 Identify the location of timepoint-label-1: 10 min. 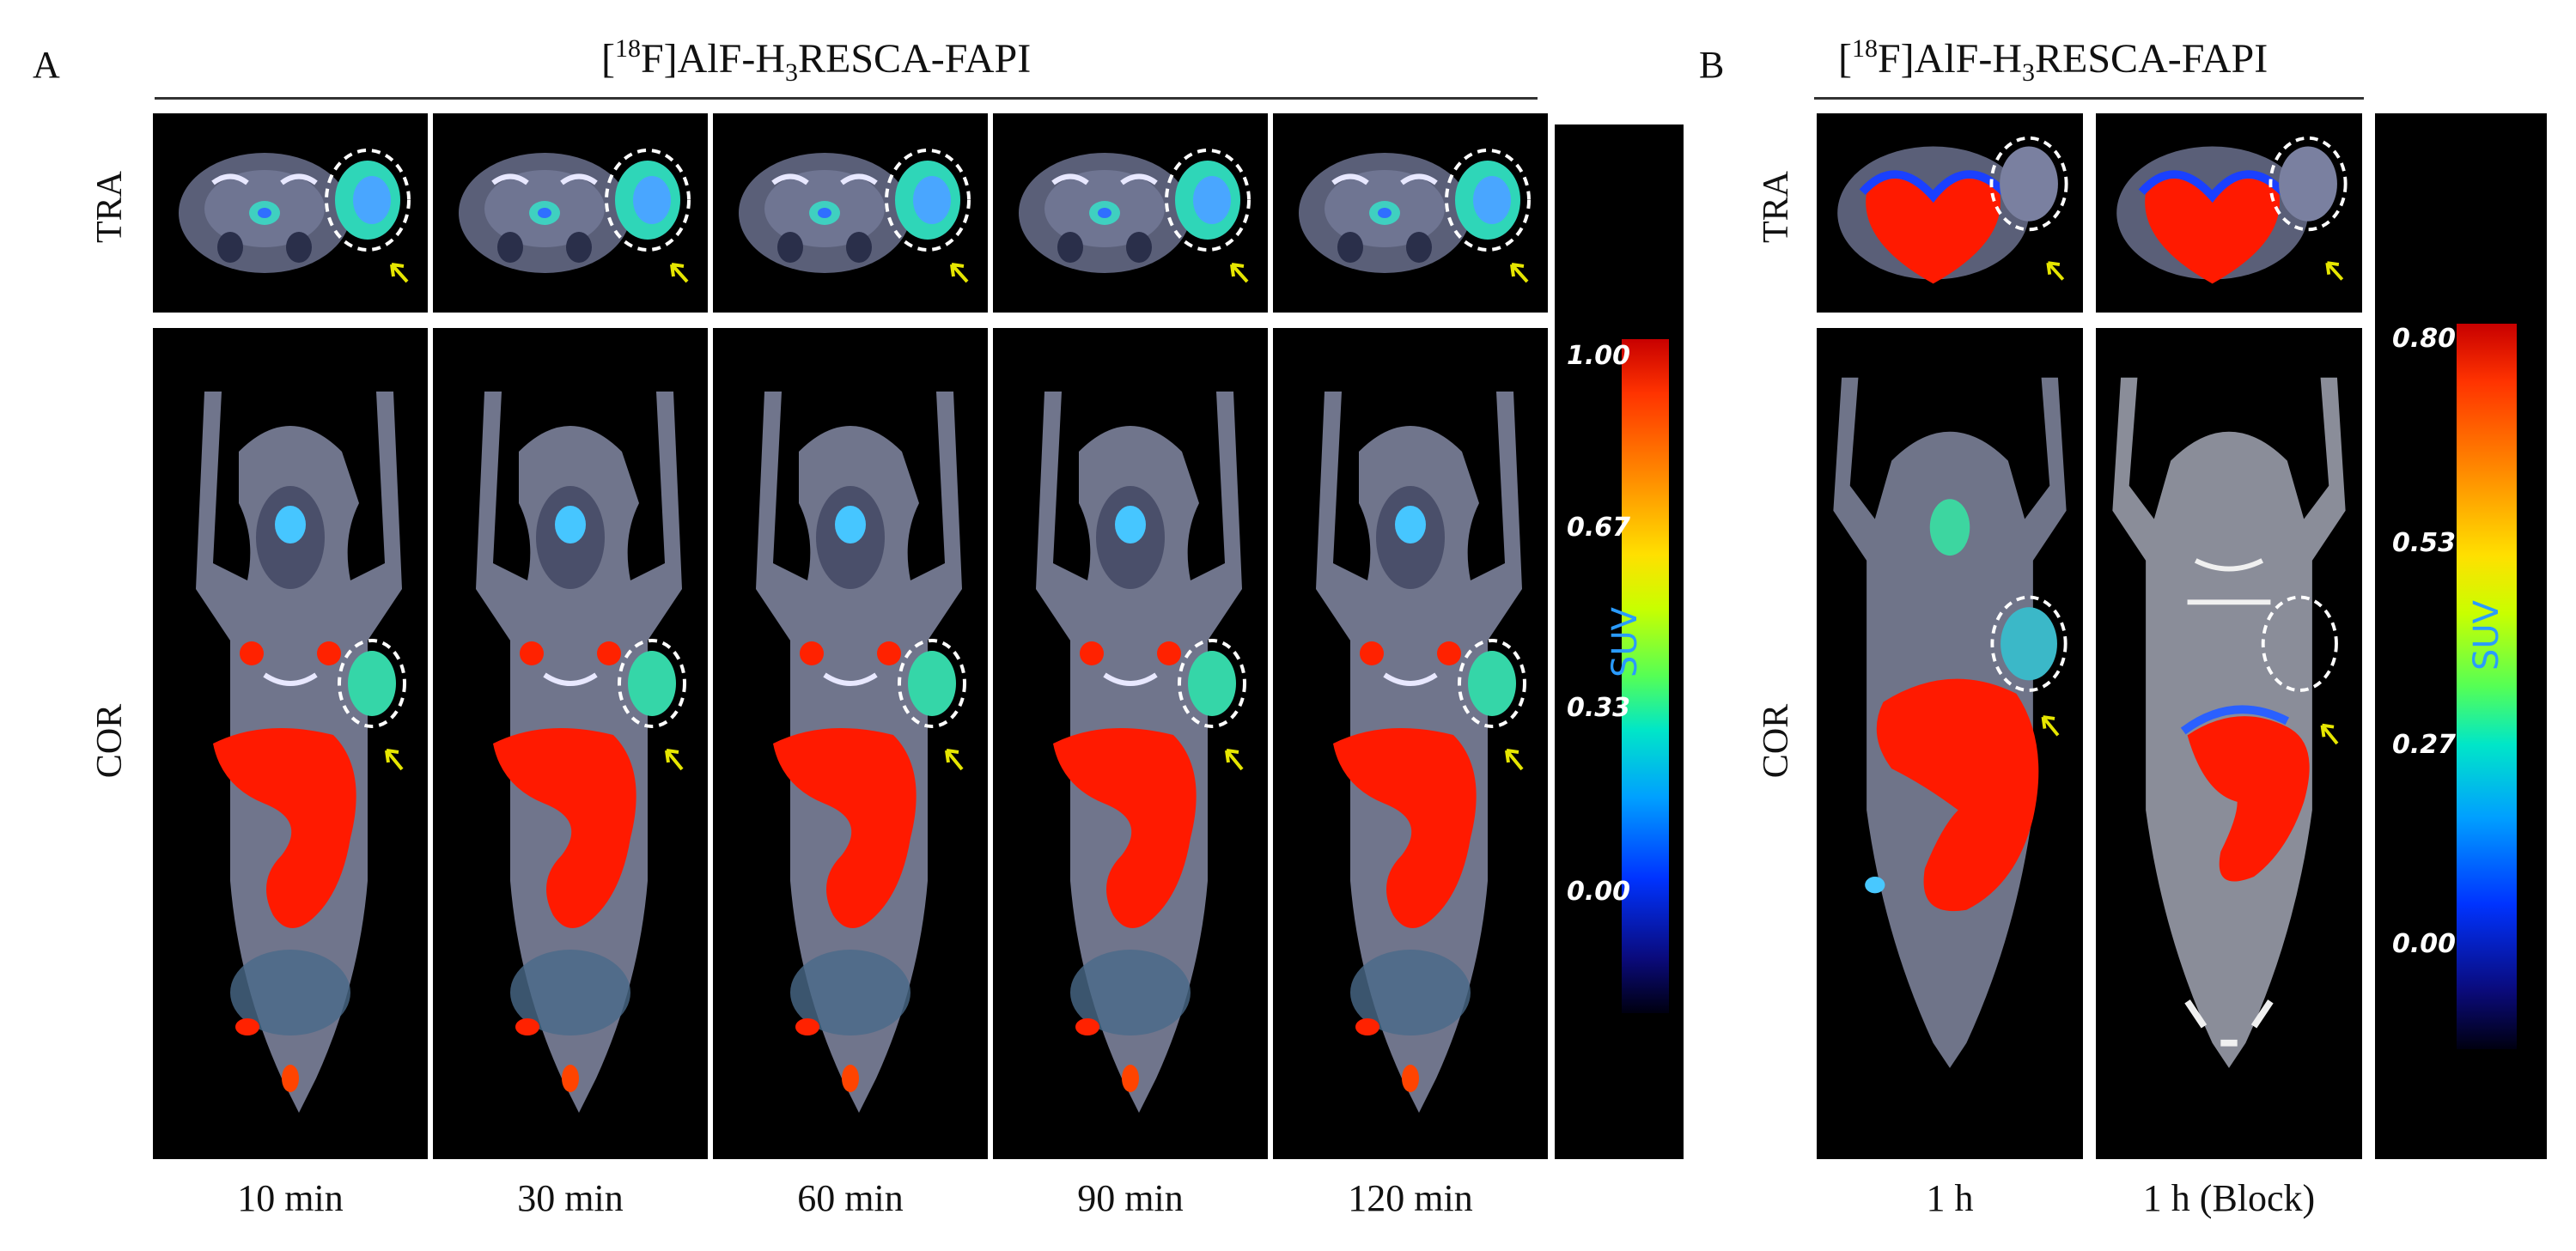
(290, 1198).